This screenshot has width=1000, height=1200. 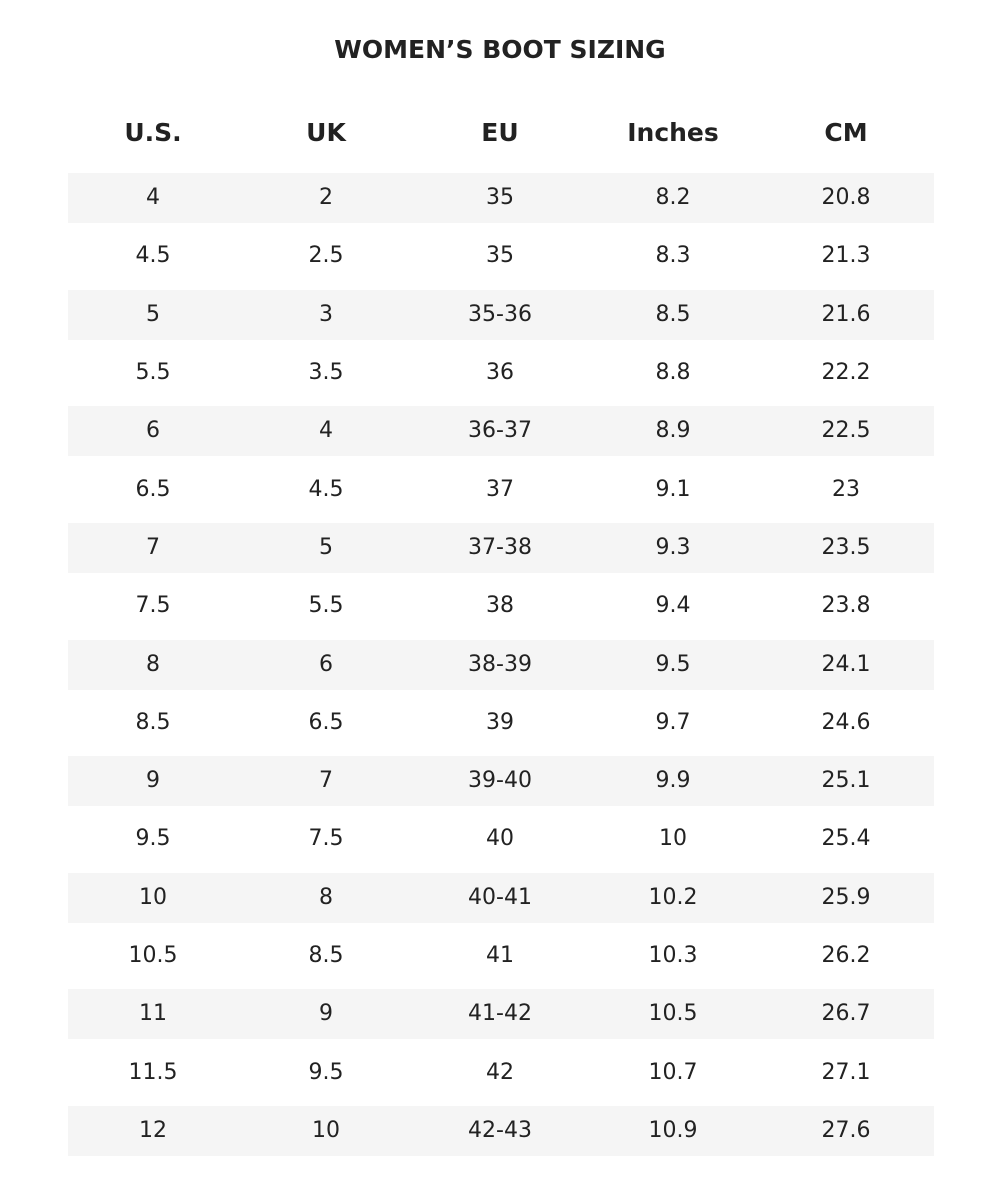 I want to click on table-cell: 37-38, so click(x=500, y=547).